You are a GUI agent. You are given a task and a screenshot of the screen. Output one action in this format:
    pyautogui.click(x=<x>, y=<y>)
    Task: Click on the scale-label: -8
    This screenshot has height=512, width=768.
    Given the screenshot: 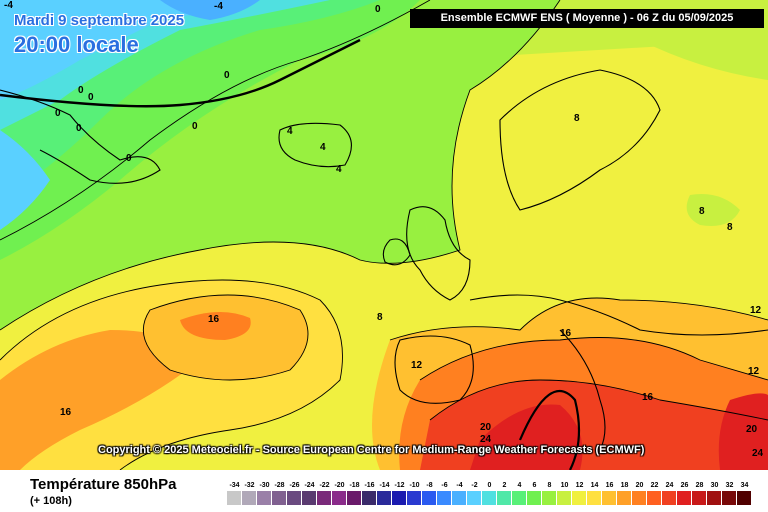 What is the action you would take?
    pyautogui.click(x=429, y=485)
    